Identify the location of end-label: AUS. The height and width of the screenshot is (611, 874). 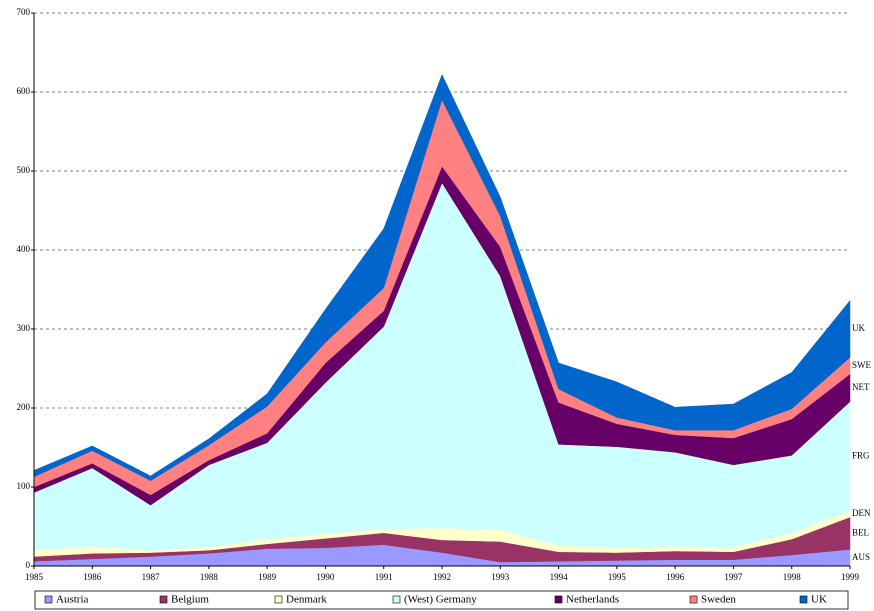
(861, 557).